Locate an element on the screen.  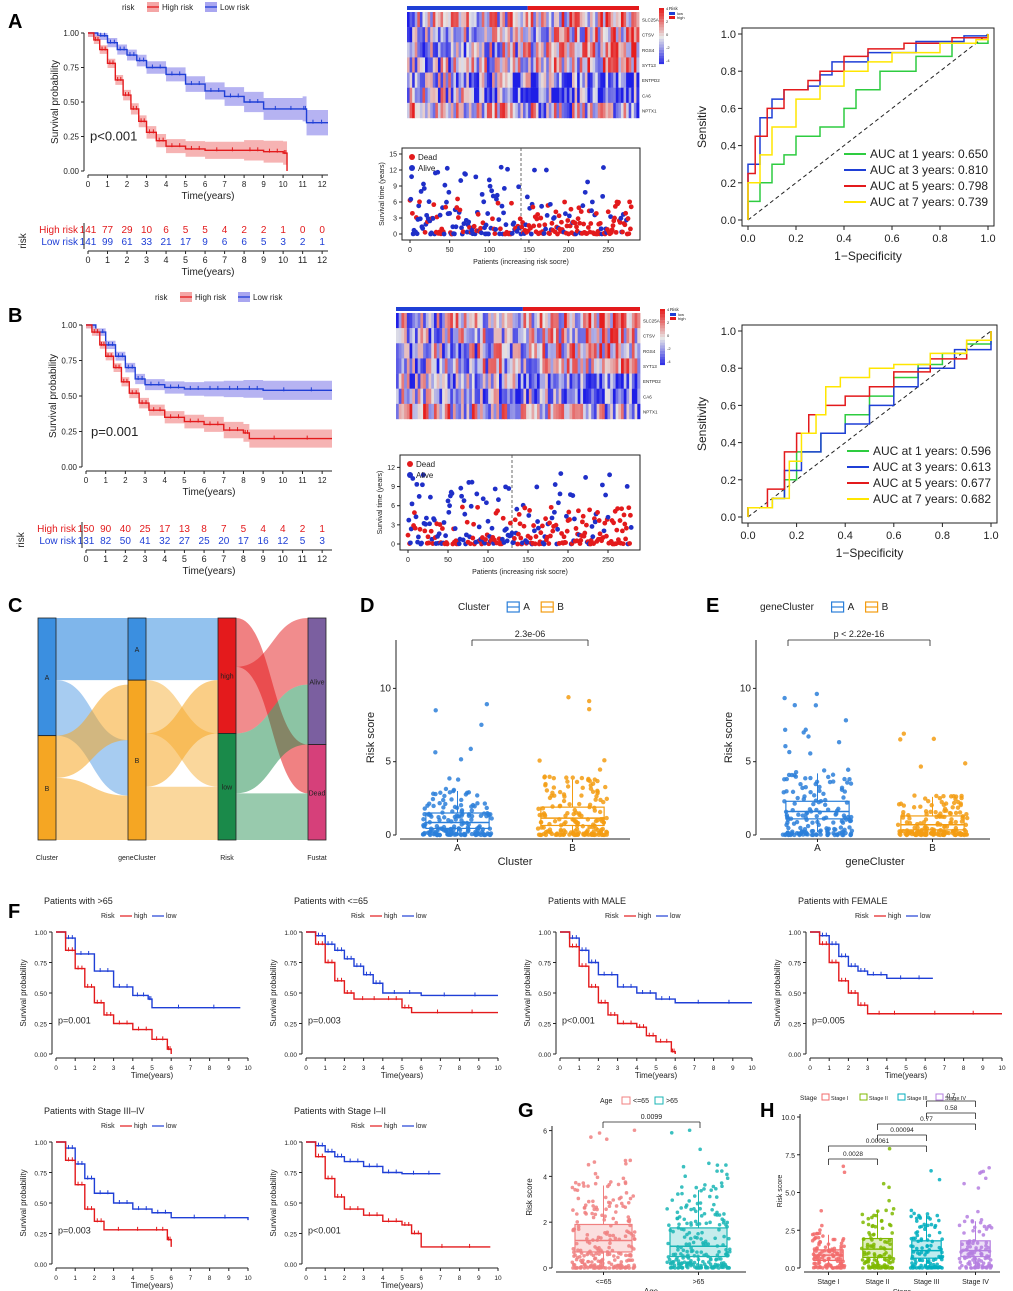
y-tick-label: 9 is located at coordinates (395, 187).